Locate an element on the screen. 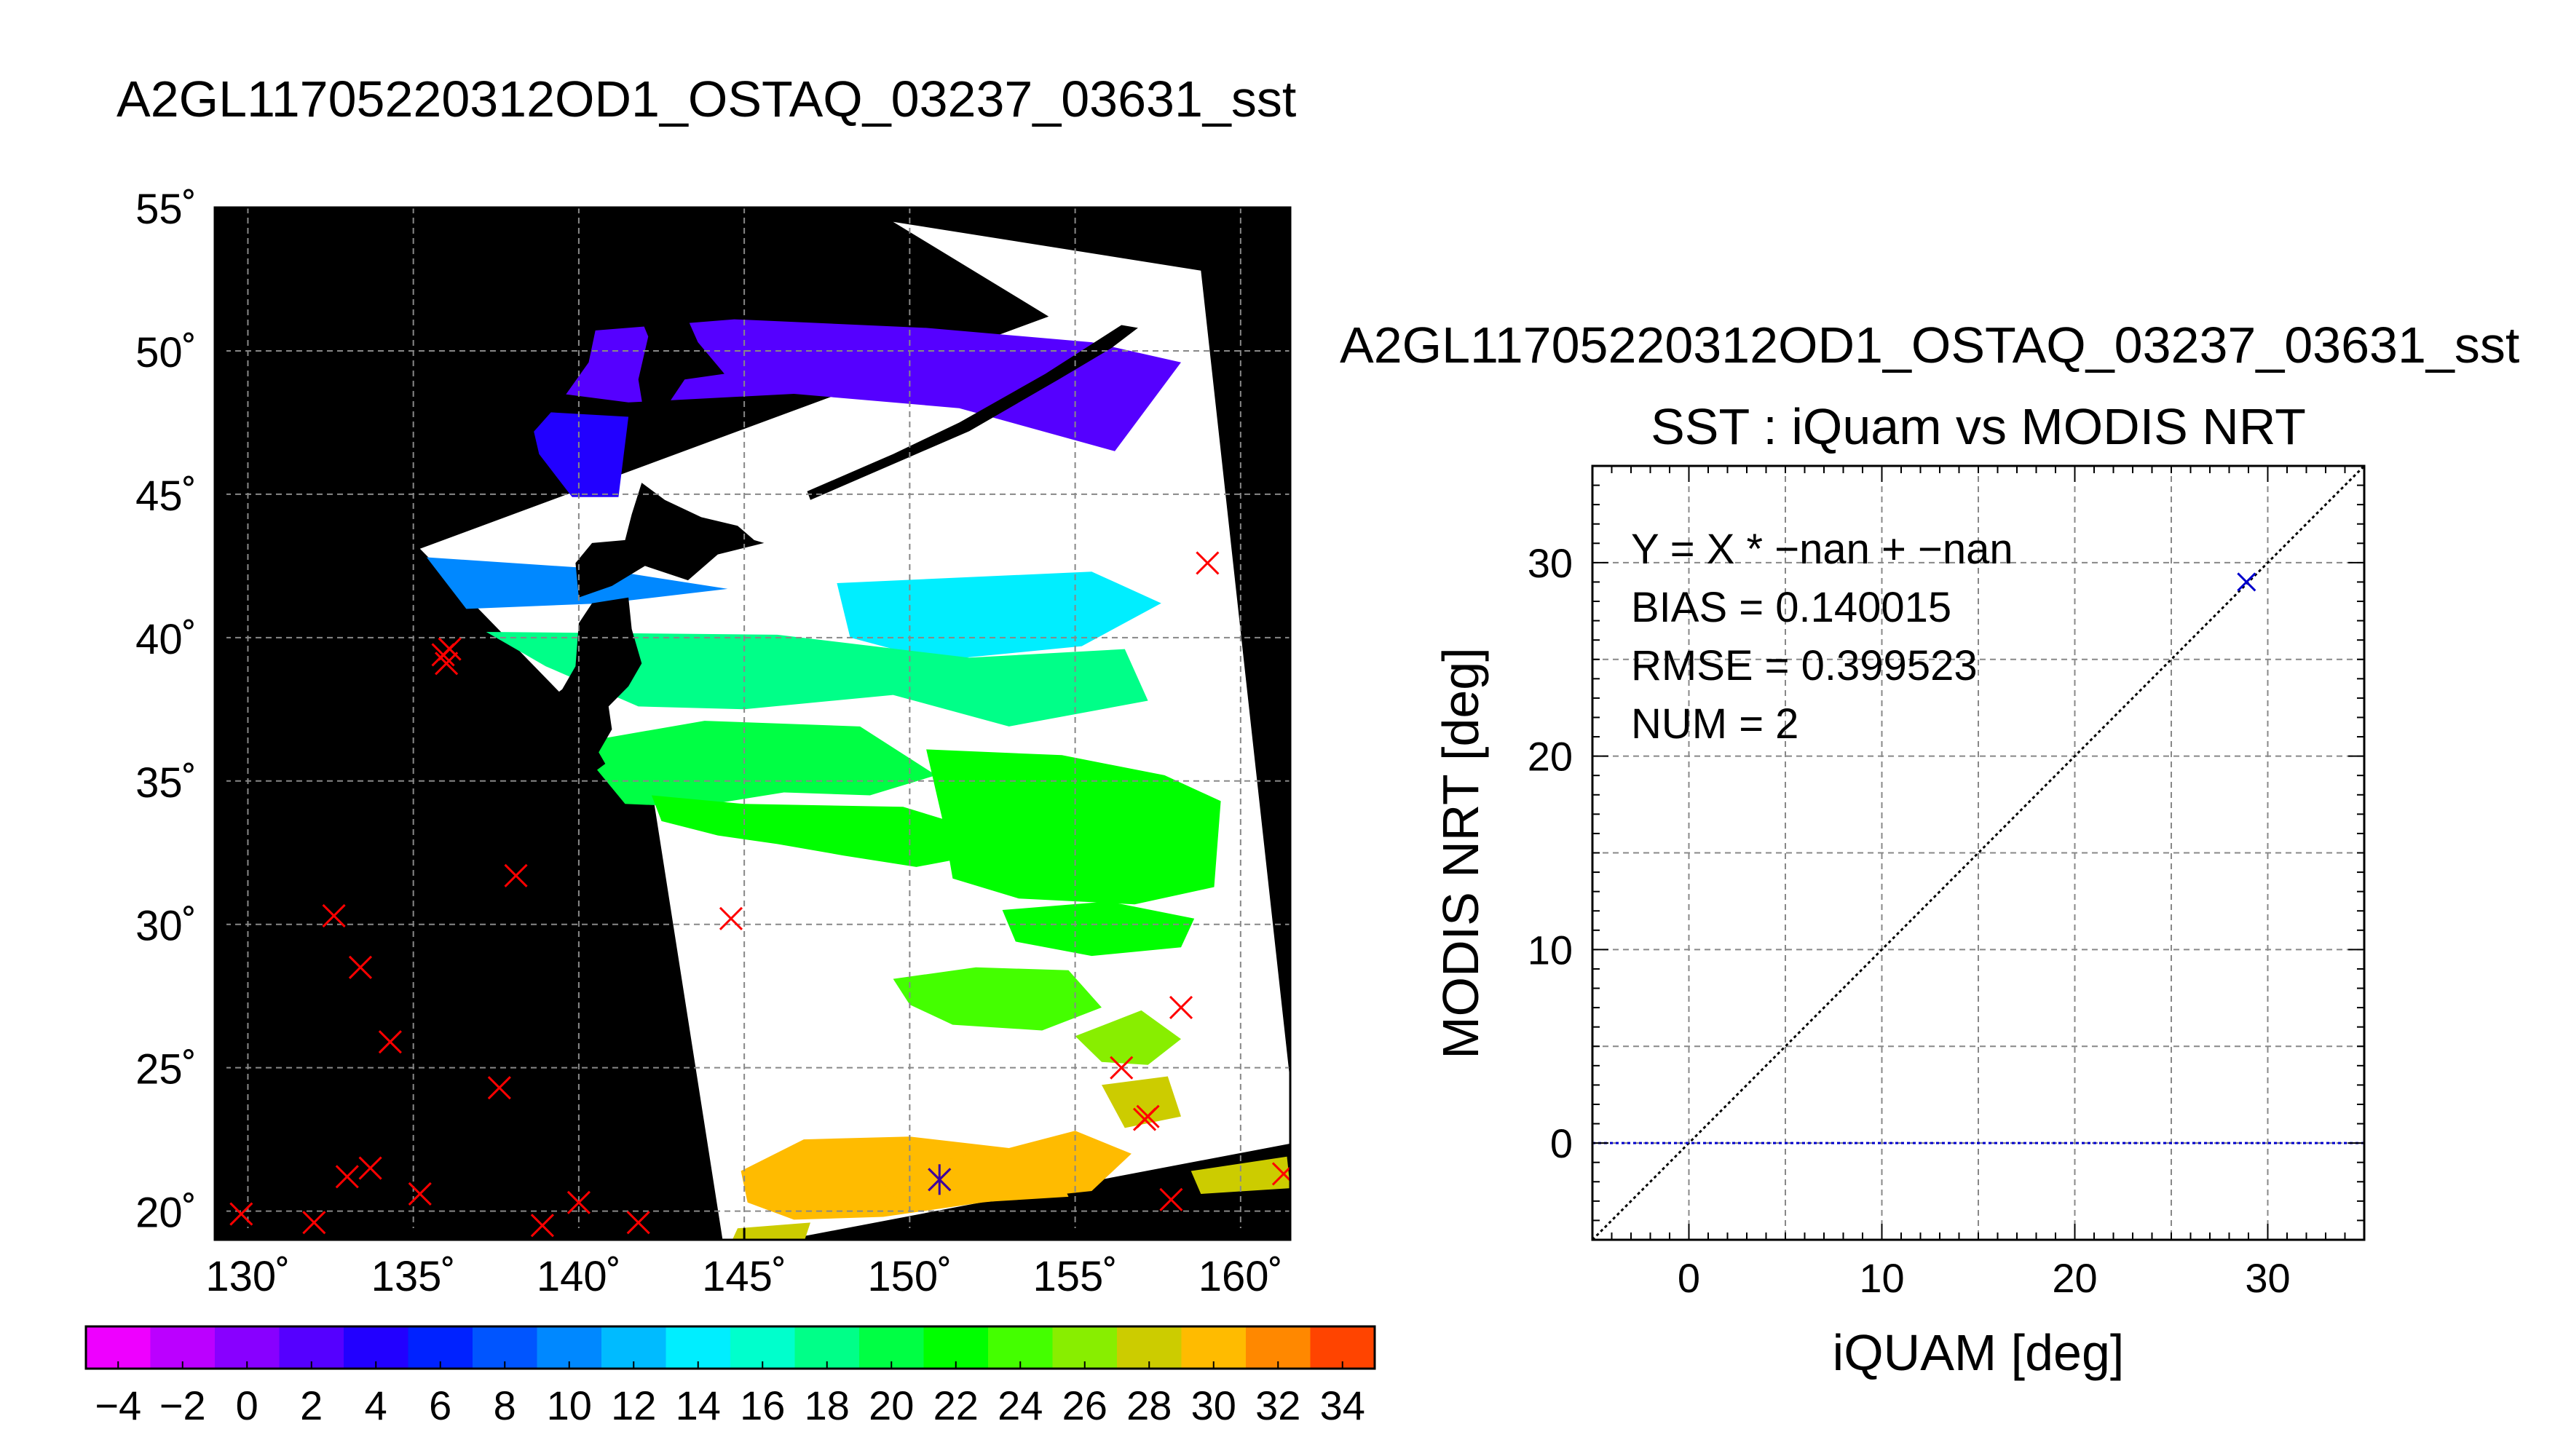 The height and width of the screenshot is (1456, 2555). lat-tick-label: 55˚ is located at coordinates (166, 209).